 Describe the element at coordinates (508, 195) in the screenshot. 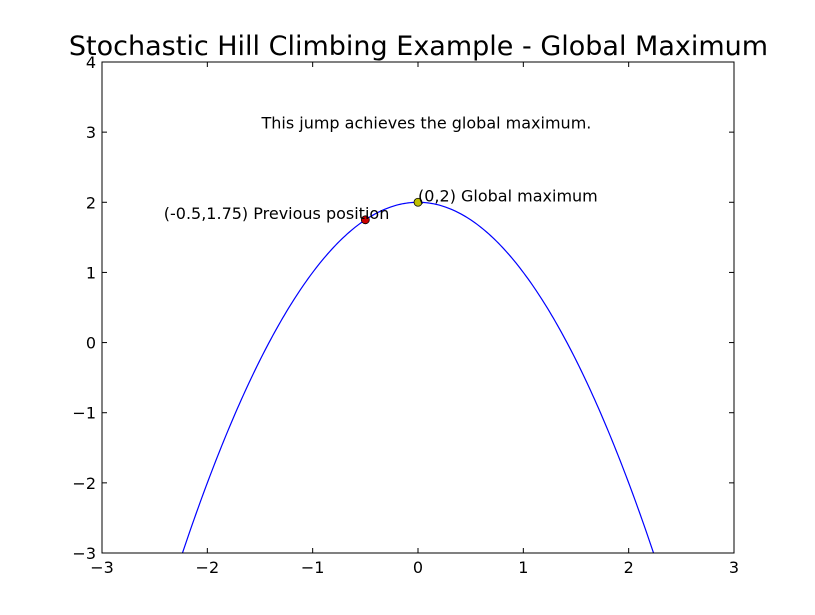

I see `point-label-1: (0,2) Global maximum` at that location.